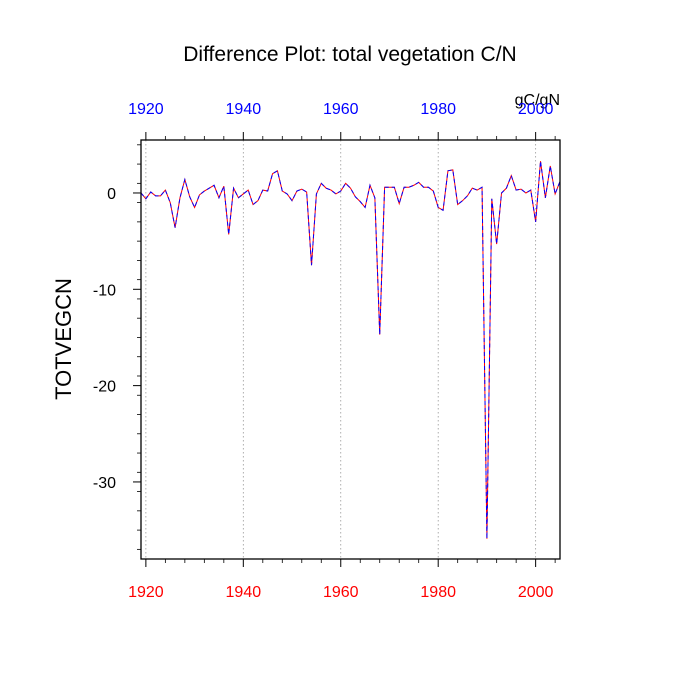  What do you see at coordinates (111, 194) in the screenshot?
I see `y-tick-label: 0` at bounding box center [111, 194].